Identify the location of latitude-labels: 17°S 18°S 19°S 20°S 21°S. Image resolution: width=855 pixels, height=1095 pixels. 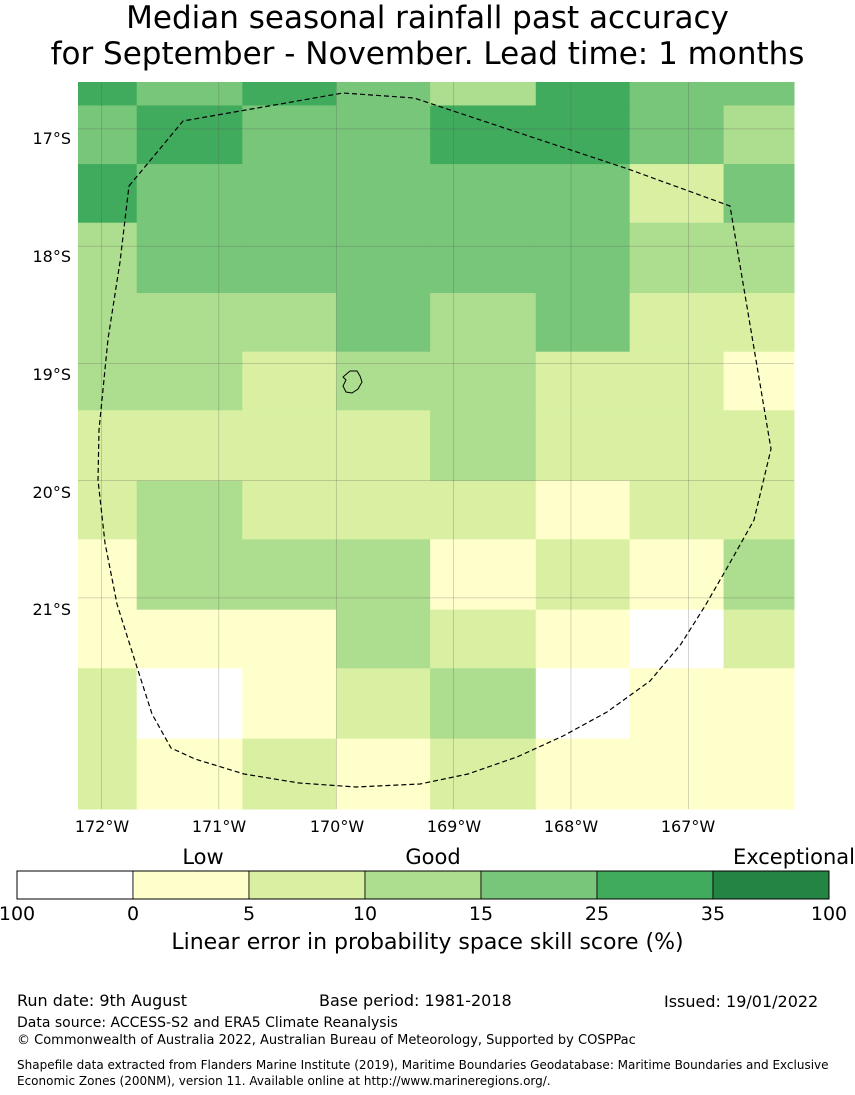
(51, 374).